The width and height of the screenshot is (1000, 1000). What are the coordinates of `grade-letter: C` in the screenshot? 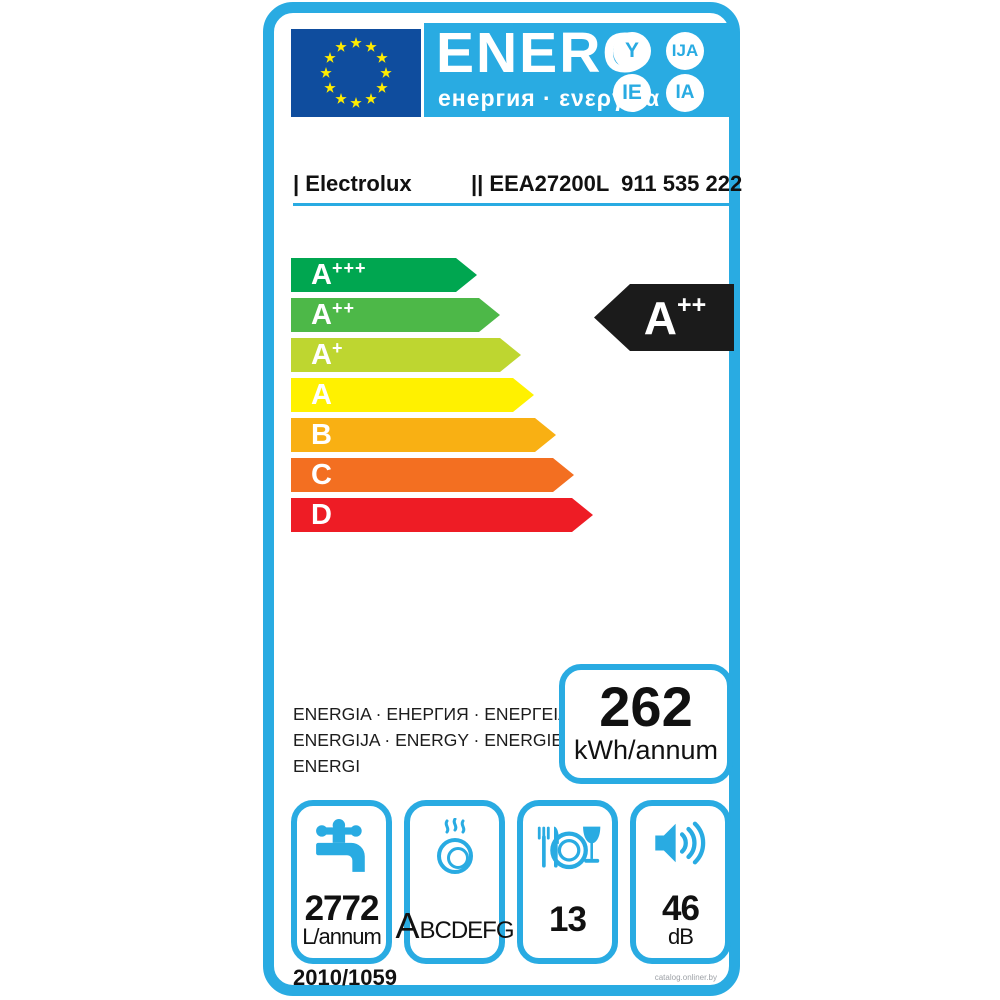 It's located at (321, 474).